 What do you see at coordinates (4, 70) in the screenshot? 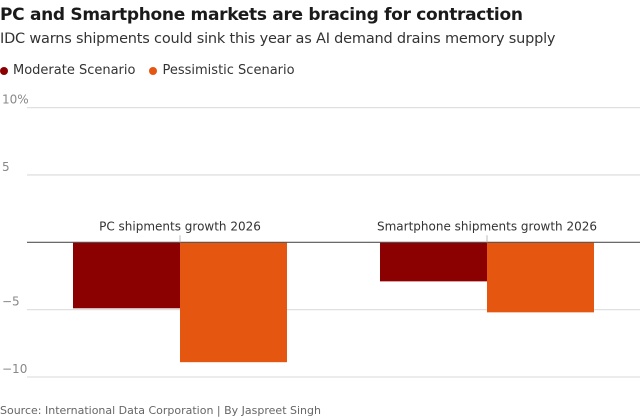
I see `legend-swatch-moderate` at bounding box center [4, 70].